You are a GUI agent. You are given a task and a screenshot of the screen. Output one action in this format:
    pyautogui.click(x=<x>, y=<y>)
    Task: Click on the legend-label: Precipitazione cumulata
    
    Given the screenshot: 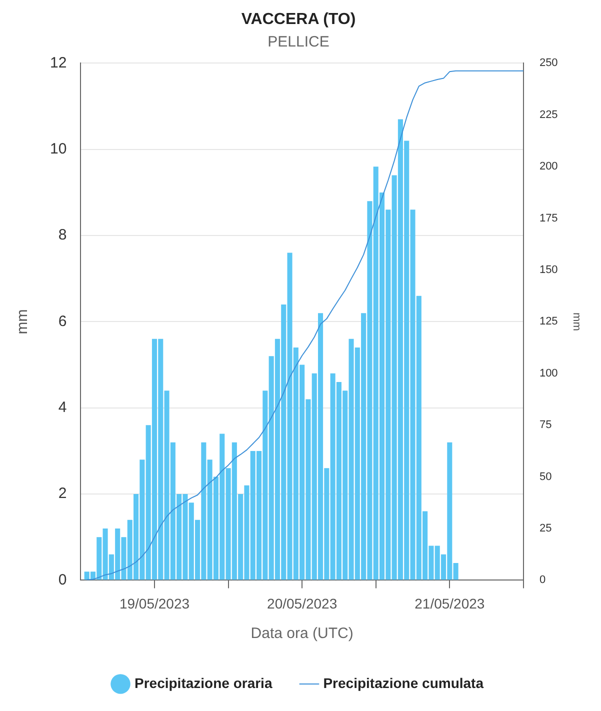 What is the action you would take?
    pyautogui.click(x=403, y=682)
    